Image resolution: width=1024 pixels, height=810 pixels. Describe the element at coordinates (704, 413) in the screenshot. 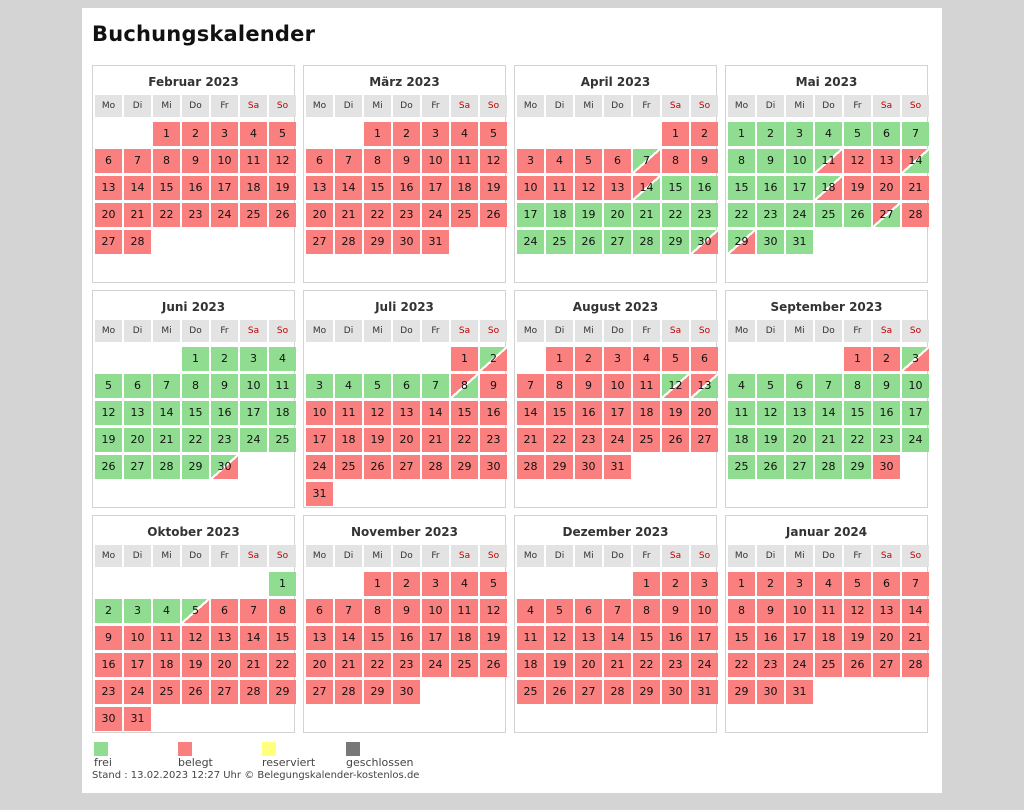

I see `day-cell: 20` at that location.